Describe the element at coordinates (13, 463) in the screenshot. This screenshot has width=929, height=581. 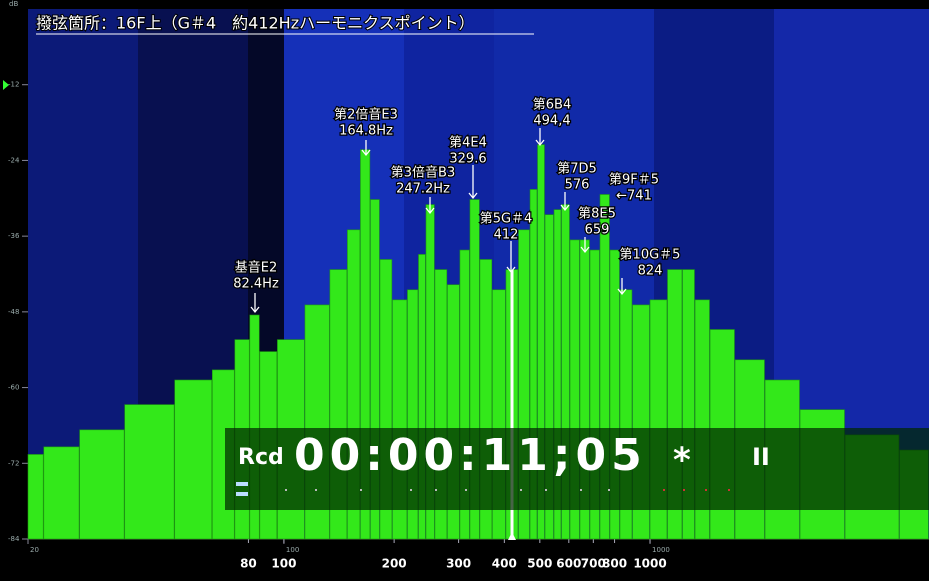
I see `y-tick-label: -72` at that location.